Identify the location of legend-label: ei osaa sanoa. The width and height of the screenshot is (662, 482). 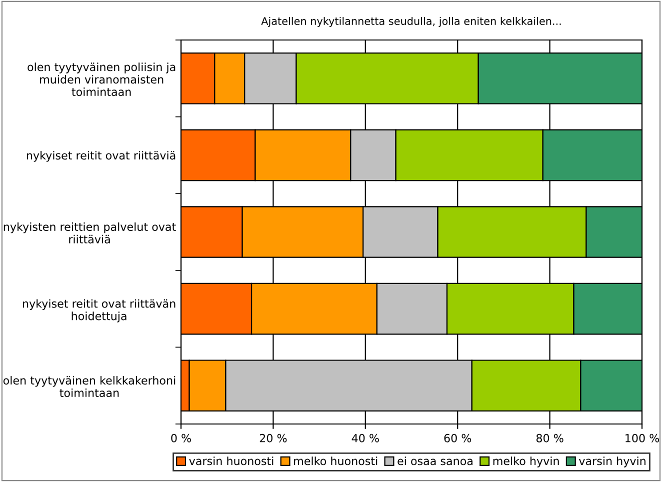
(435, 461).